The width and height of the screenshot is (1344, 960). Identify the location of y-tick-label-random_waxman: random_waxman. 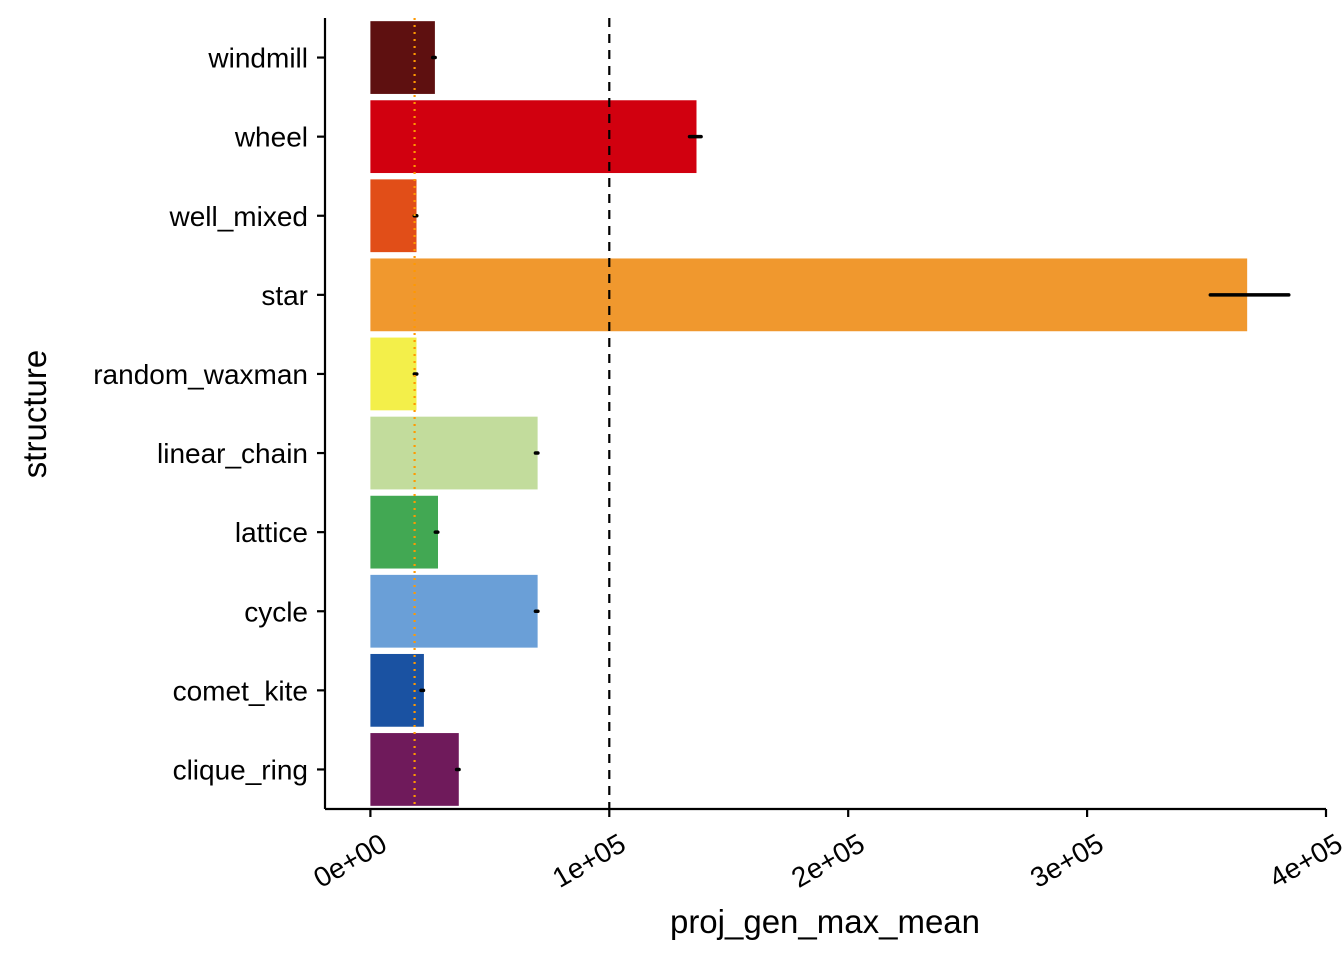
(200, 374).